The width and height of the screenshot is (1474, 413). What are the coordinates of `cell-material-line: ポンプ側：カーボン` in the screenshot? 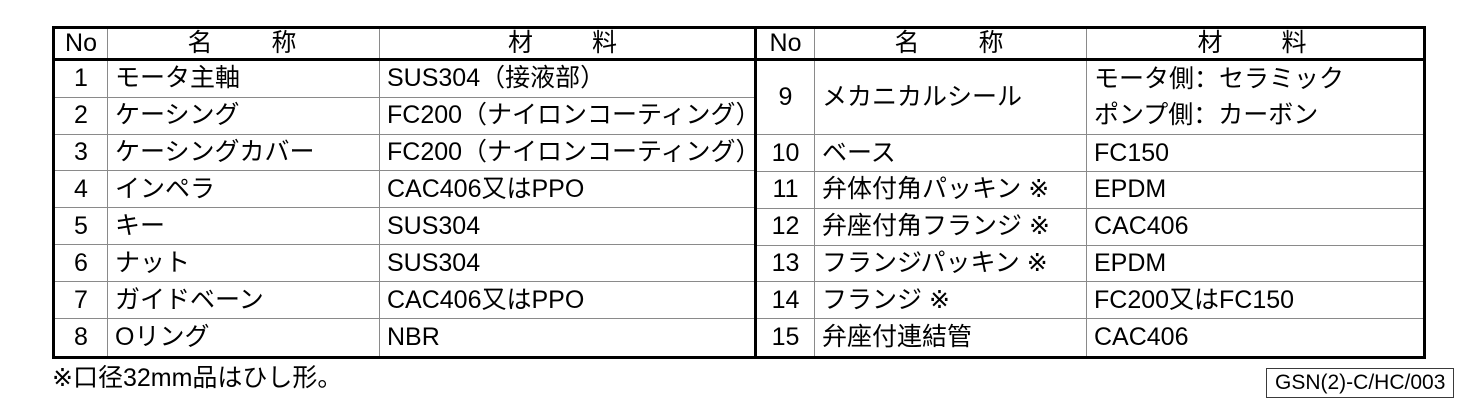 It's located at (1206, 115).